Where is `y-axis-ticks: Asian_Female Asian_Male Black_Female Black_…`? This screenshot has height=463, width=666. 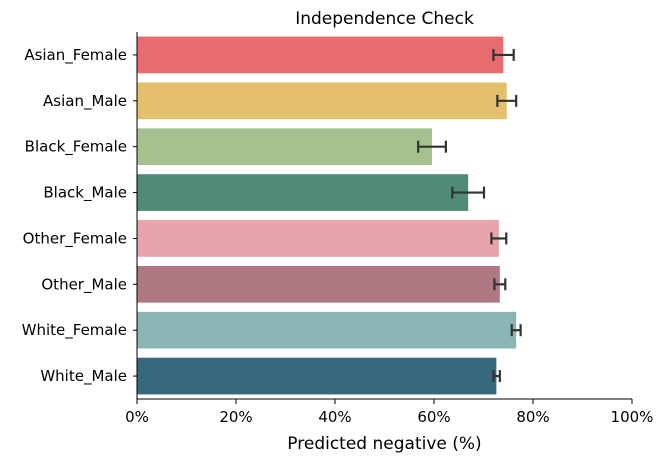 y-axis-ticks: Asian_Female Asian_Male Black_Female Black_… is located at coordinates (79, 216).